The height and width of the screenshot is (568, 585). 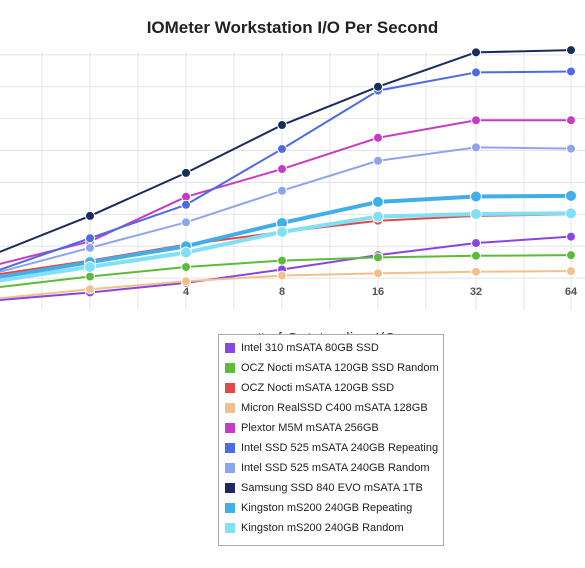 I want to click on x-tick-label: 16, so click(x=378, y=292).